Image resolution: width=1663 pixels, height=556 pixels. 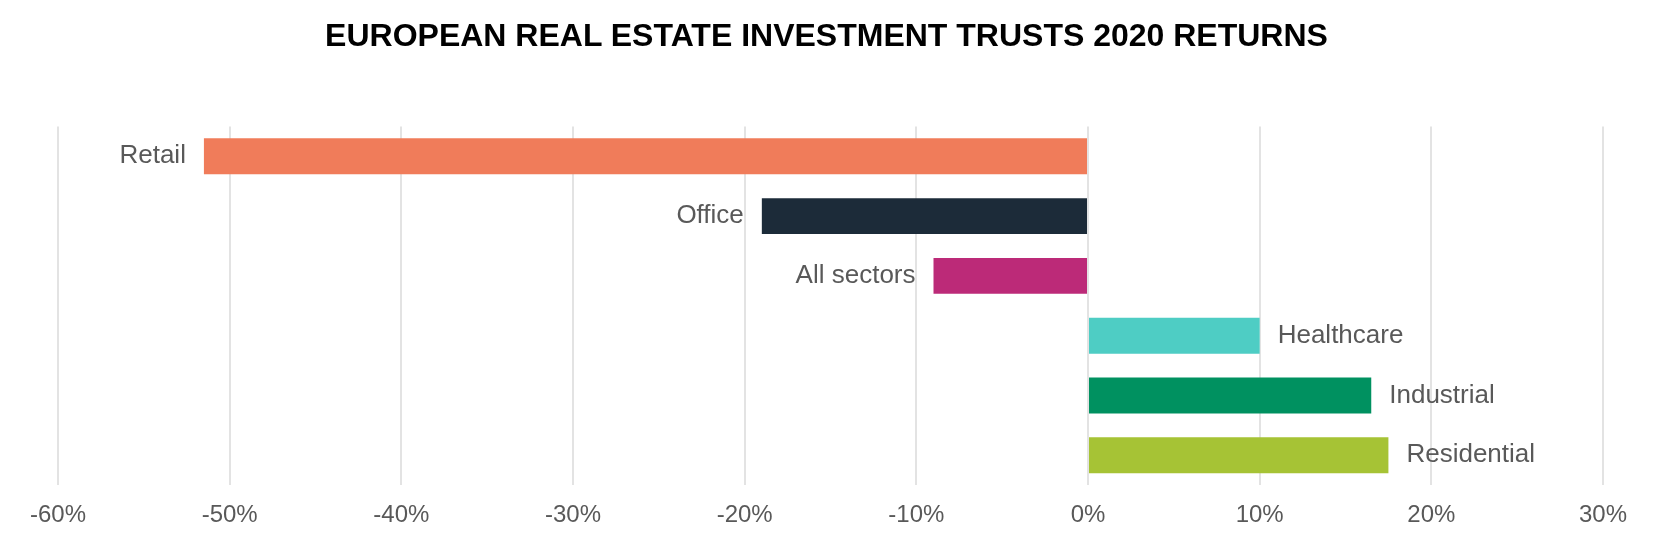 What do you see at coordinates (229, 514) in the screenshot?
I see `x-tick-label: -50%` at bounding box center [229, 514].